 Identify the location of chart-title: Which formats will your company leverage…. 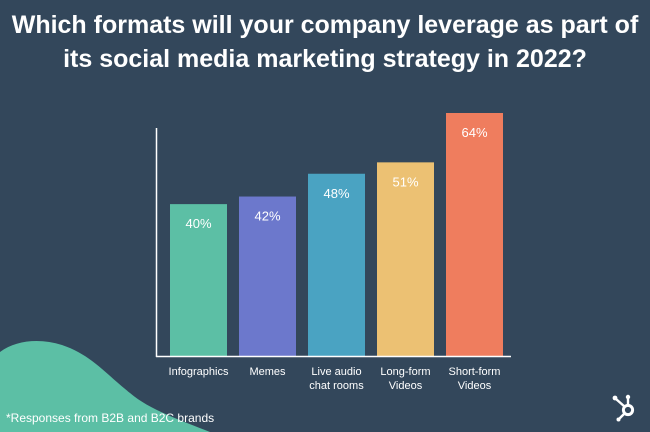
(325, 42).